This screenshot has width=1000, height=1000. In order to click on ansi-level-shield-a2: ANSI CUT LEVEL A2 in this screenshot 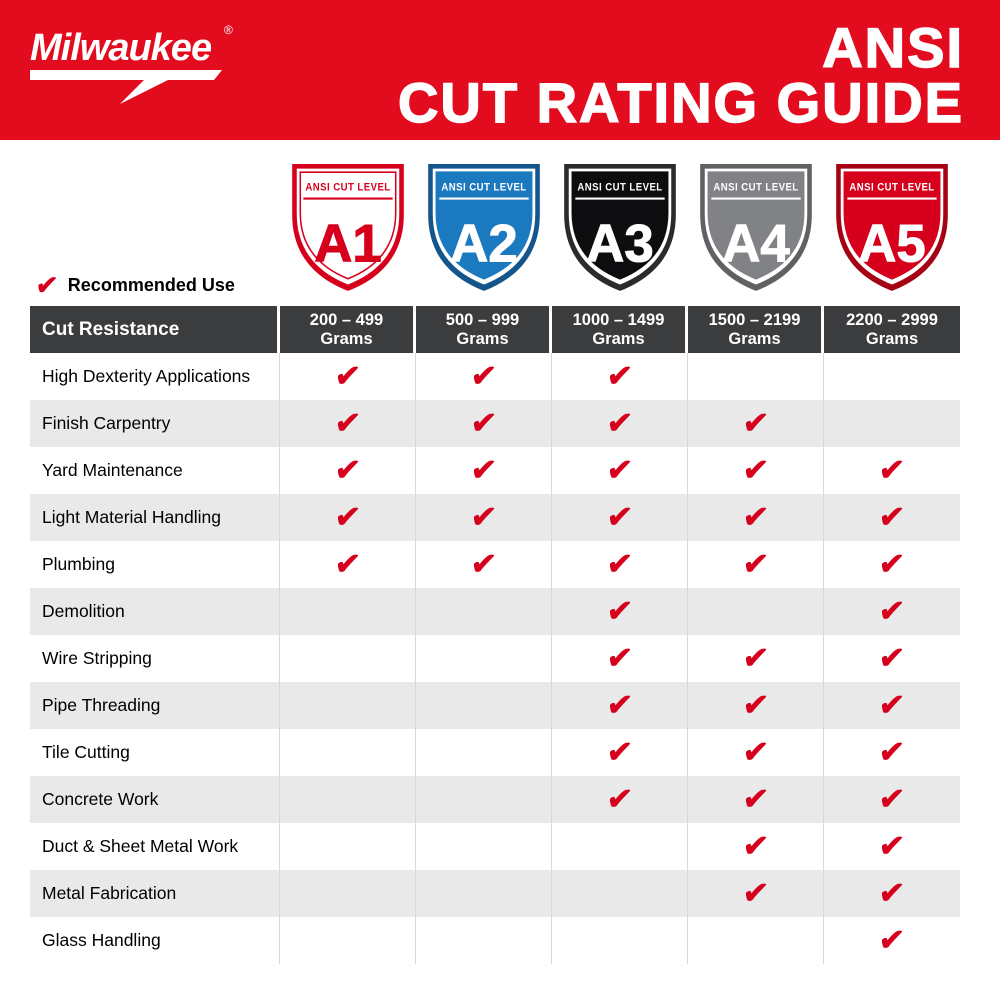, I will do `click(484, 228)`.